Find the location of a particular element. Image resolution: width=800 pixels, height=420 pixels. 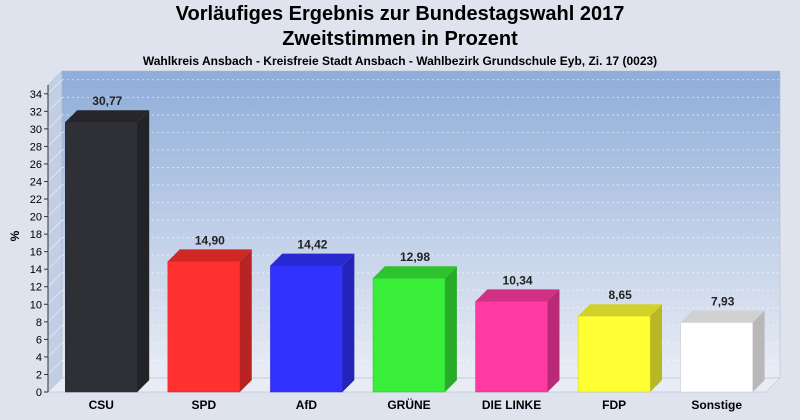

y-tick-label: 0 is located at coordinates (39, 393).